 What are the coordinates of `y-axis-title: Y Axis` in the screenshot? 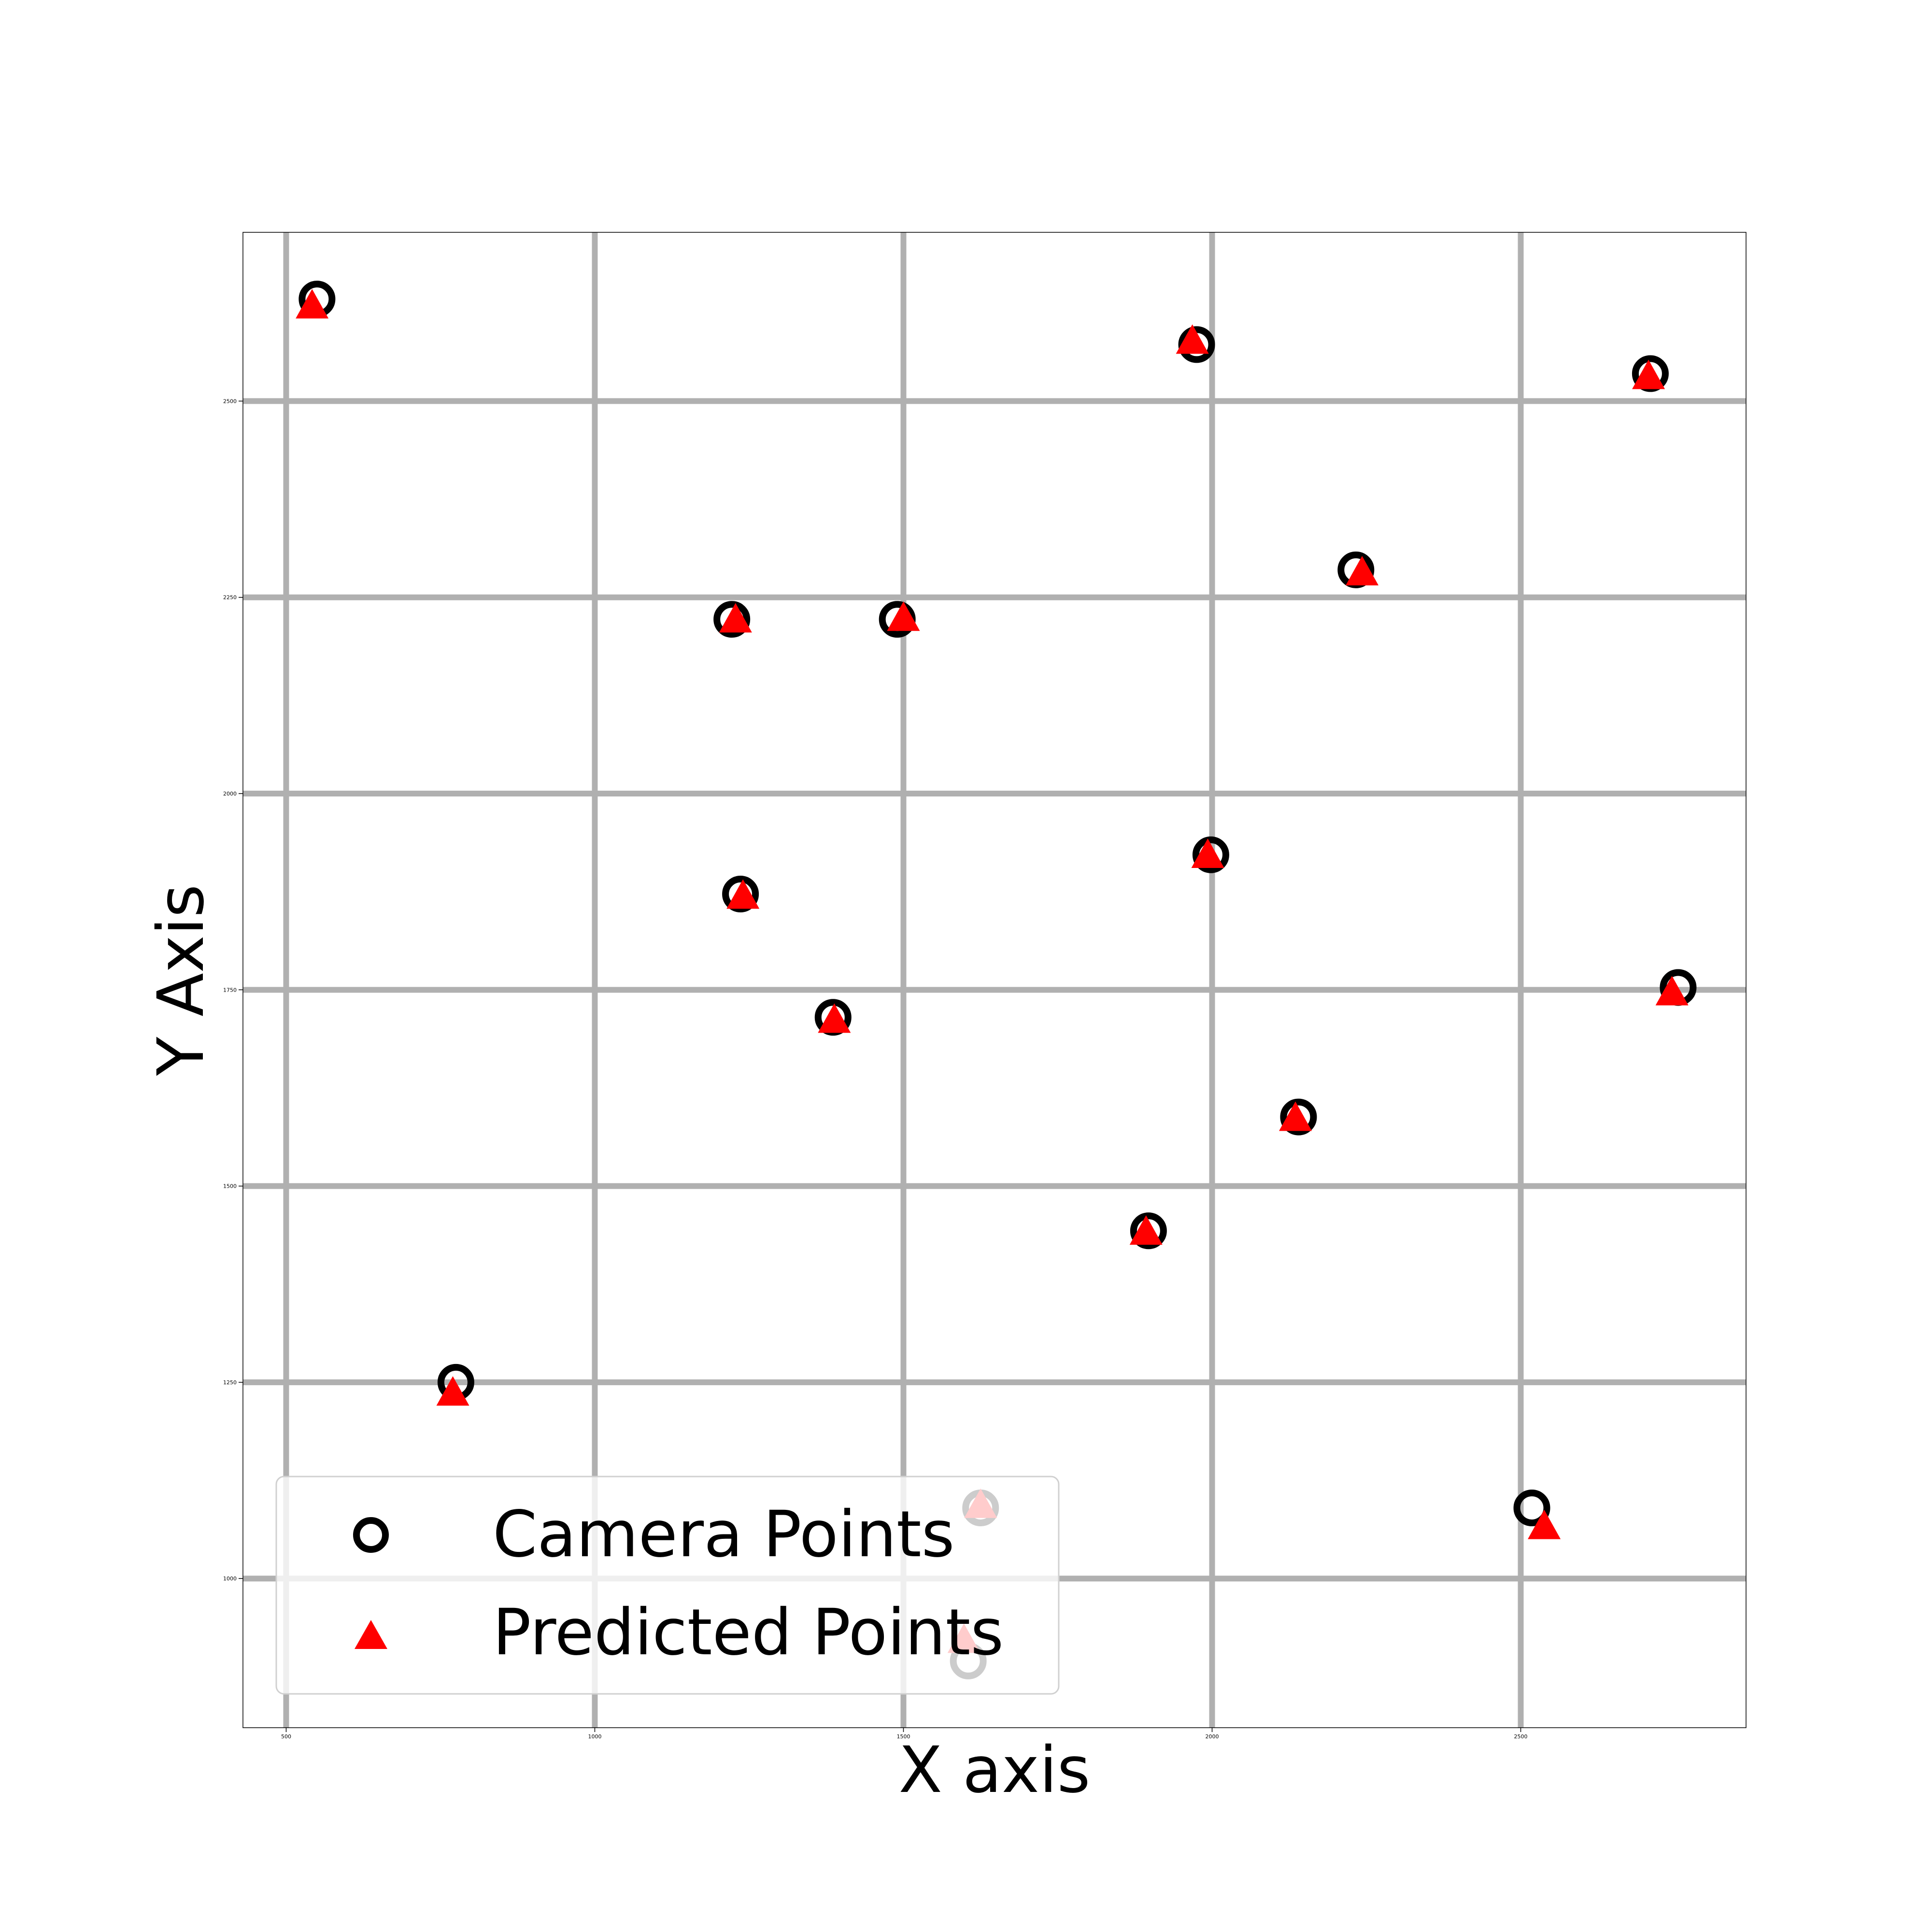 It's located at (181, 980).